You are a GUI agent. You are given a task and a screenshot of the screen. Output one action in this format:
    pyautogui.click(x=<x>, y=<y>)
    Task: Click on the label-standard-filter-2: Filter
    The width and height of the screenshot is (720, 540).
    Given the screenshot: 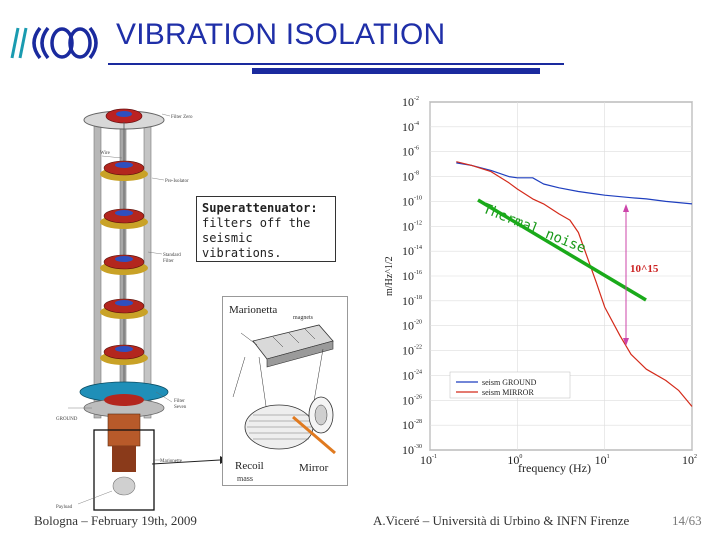 What is the action you would take?
    pyautogui.click(x=168, y=261)
    